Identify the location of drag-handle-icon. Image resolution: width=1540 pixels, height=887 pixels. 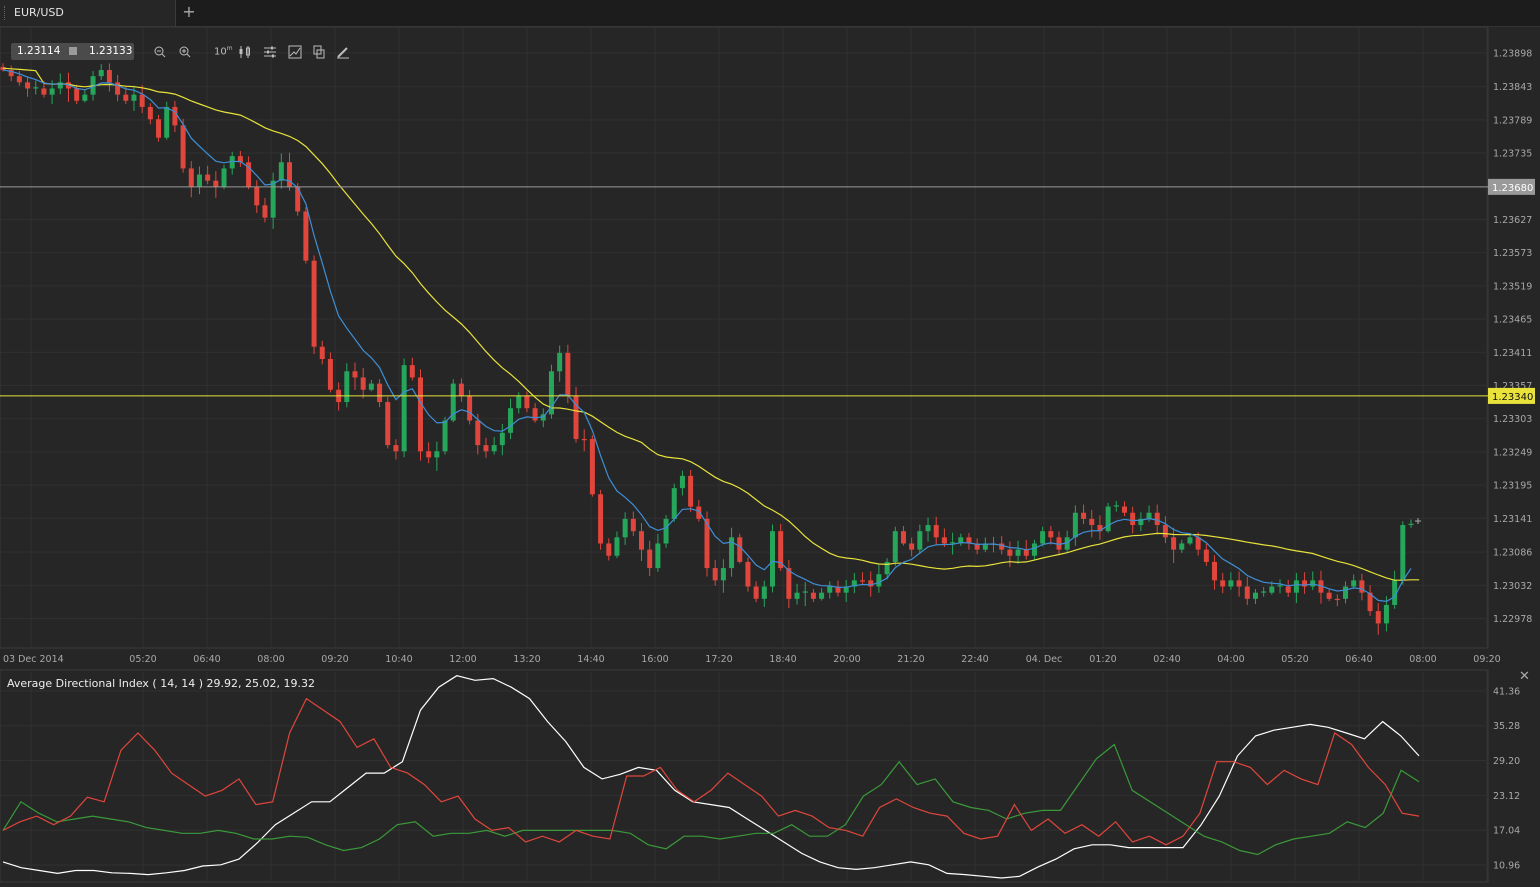
(5, 13).